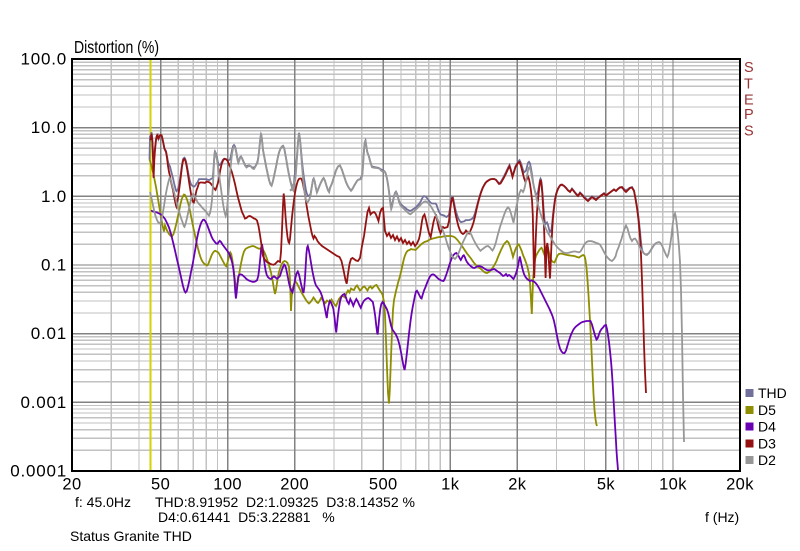 This screenshot has height=551, width=800. What do you see at coordinates (131, 536) in the screenshot?
I see `svg-text: Status Granite THD` at bounding box center [131, 536].